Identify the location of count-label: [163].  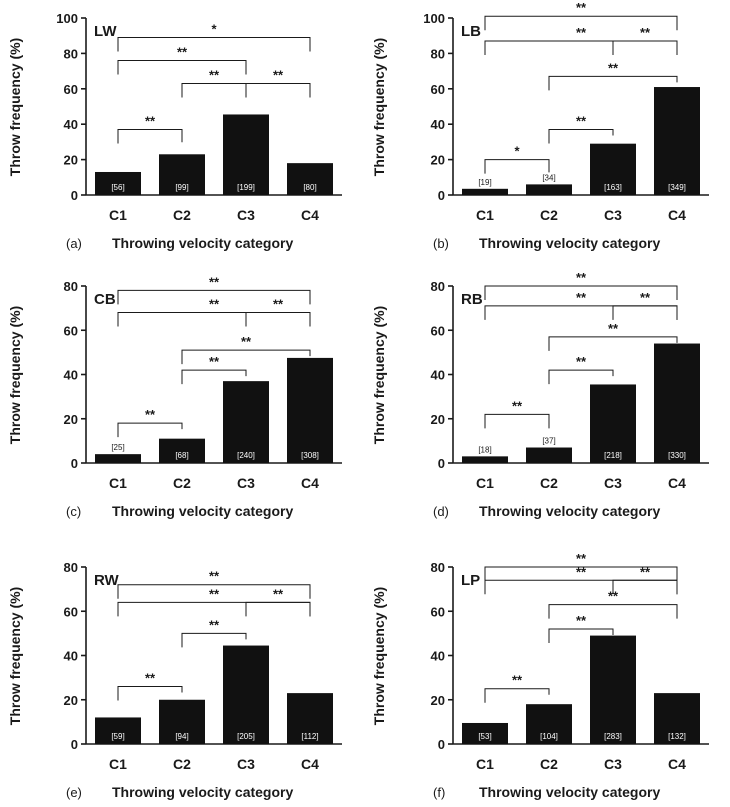
(613, 187).